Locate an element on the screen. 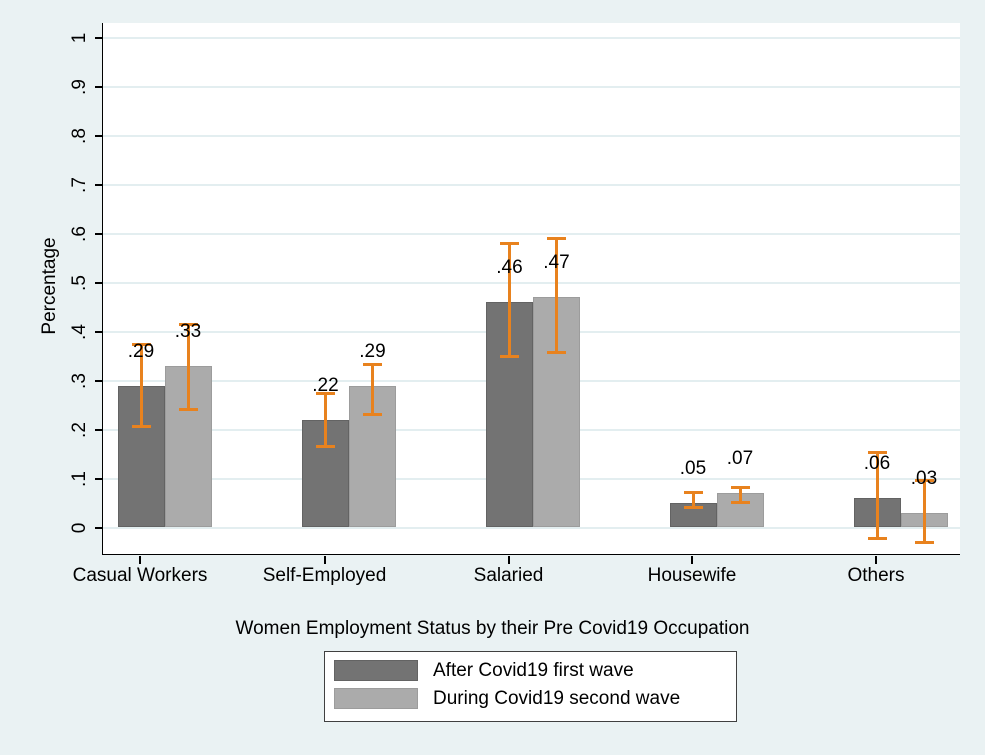  y-axis-tick-label: .4 is located at coordinates (79, 331).